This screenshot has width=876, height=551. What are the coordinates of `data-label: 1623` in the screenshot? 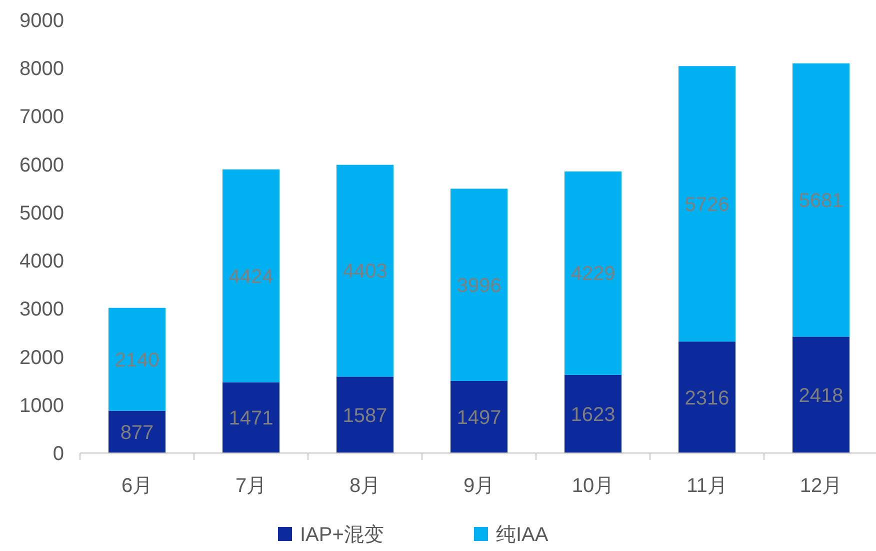 It's located at (593, 415).